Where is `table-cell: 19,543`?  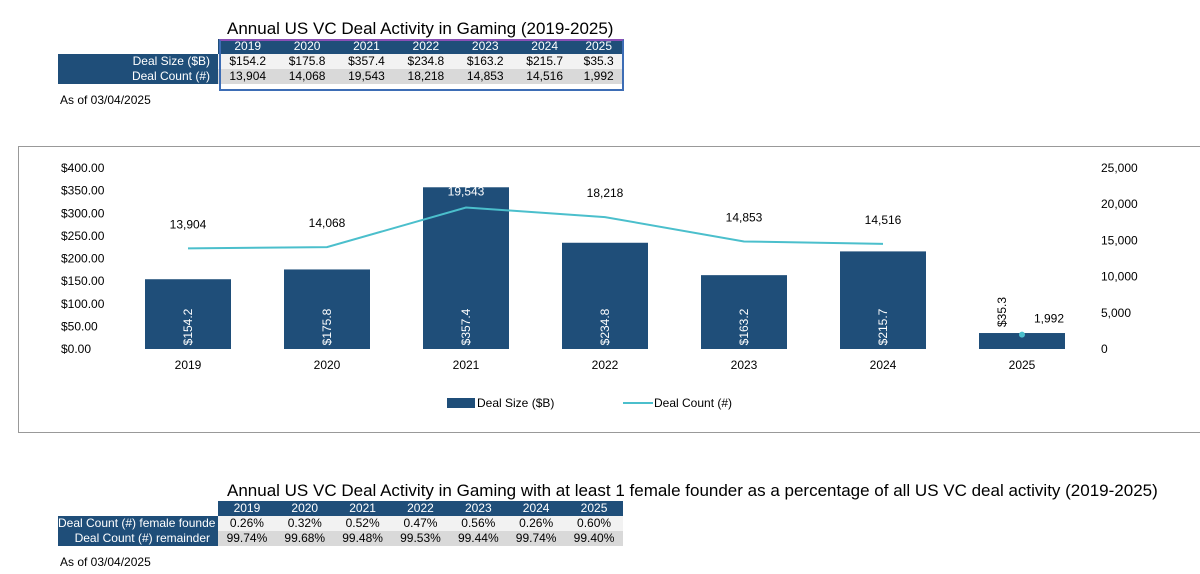
table-cell: 19,543 is located at coordinates (366, 76).